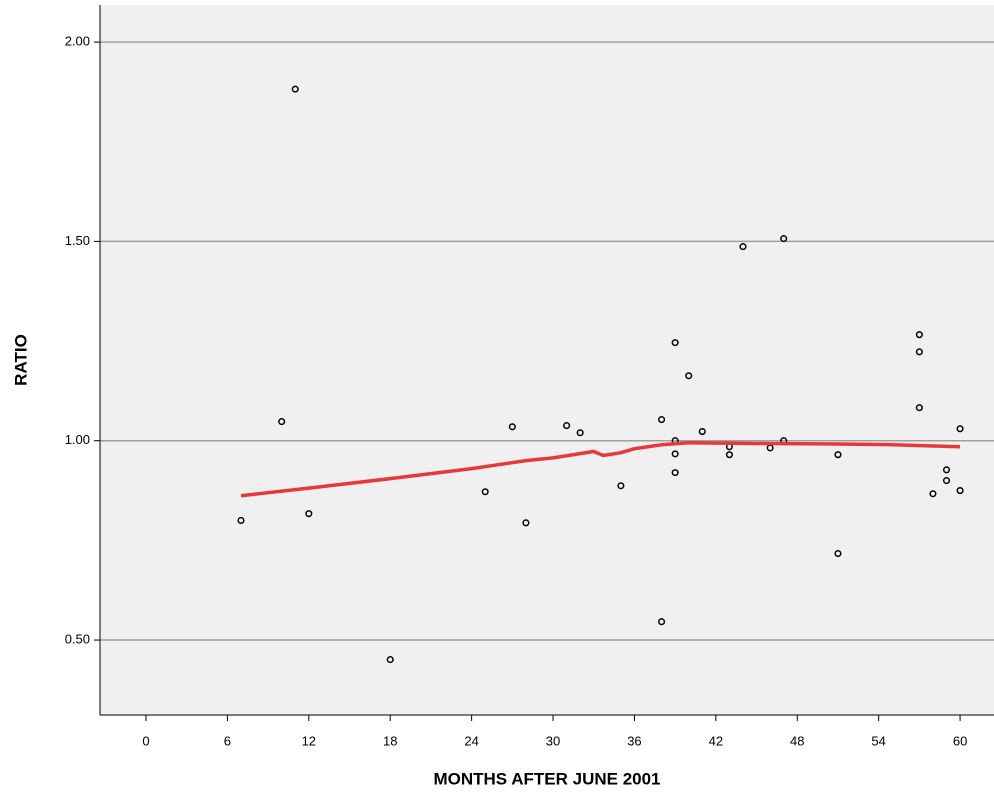 The width and height of the screenshot is (994, 795). Describe the element at coordinates (878, 740) in the screenshot. I see `x-tick-label: 54` at that location.